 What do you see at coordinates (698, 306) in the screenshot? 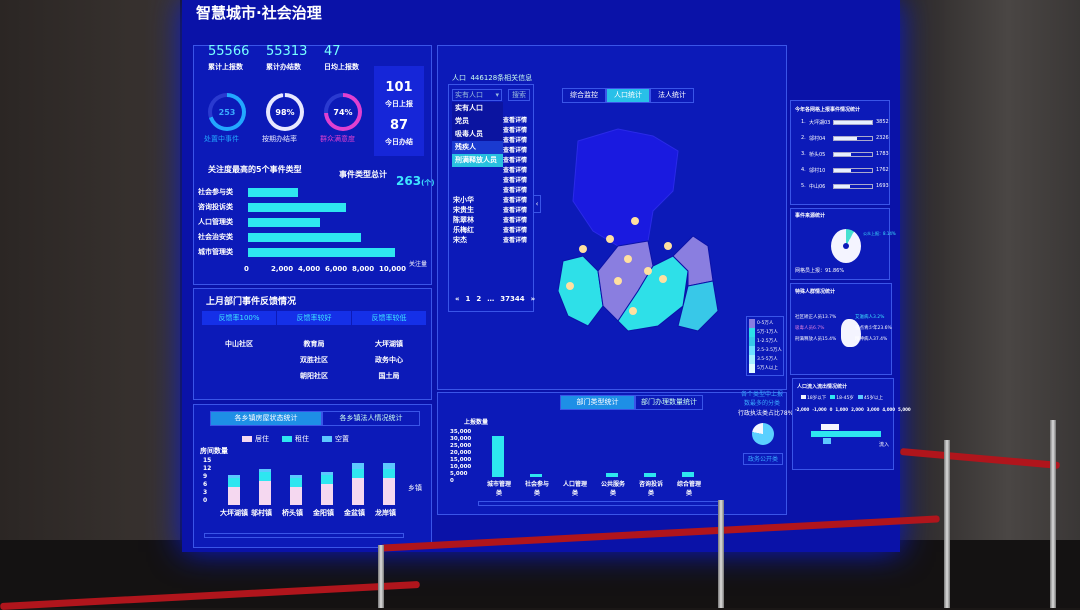
I see `map-region-se` at bounding box center [698, 306].